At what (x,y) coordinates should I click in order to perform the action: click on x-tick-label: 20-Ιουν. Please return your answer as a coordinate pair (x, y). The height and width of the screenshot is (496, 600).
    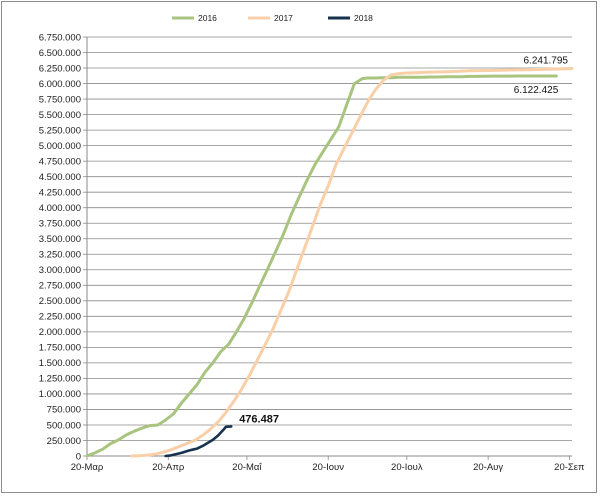
    Looking at the image, I should click on (328, 467).